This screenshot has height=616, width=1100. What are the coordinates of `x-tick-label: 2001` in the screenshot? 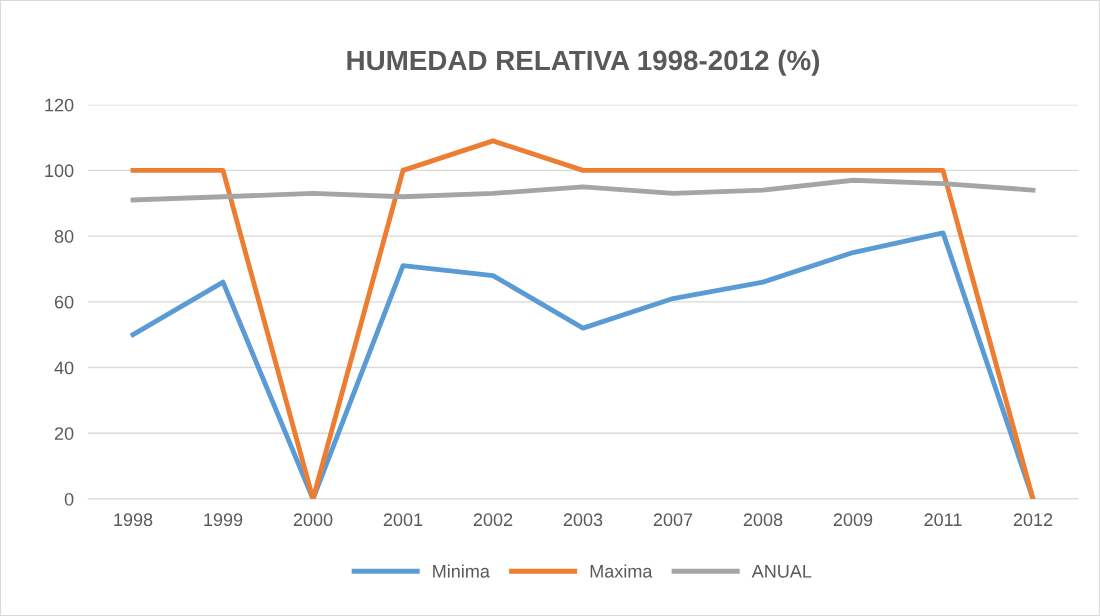 It's located at (403, 520).